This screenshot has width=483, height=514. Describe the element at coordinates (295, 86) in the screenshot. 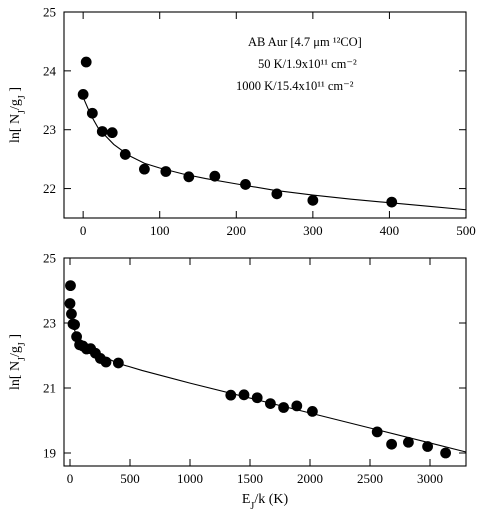

I see `annotation-line-3: 1000 K/15.4x10¹¹ cm⁻²` at that location.